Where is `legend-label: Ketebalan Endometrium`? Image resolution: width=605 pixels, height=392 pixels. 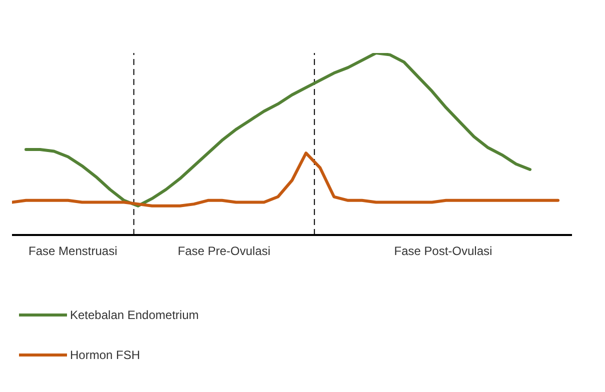
legend-label: Ketebalan Endometrium is located at coordinates (134, 315).